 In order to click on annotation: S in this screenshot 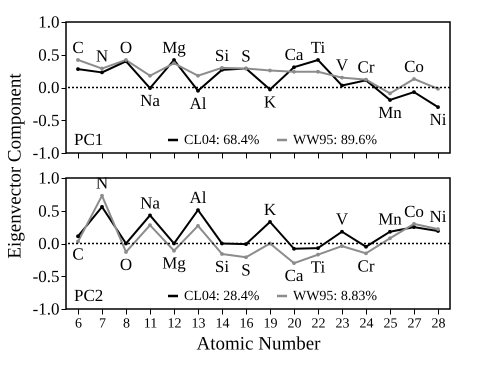, I will do `click(246, 270)`.